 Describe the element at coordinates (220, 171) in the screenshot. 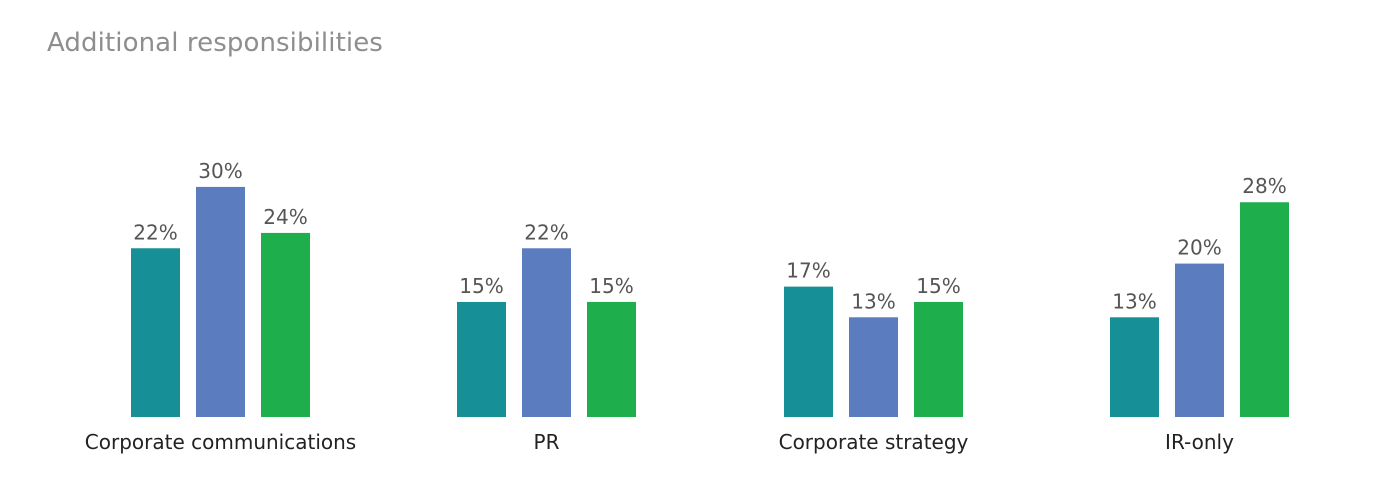

I see `value-label-1-2: 30%` at that location.